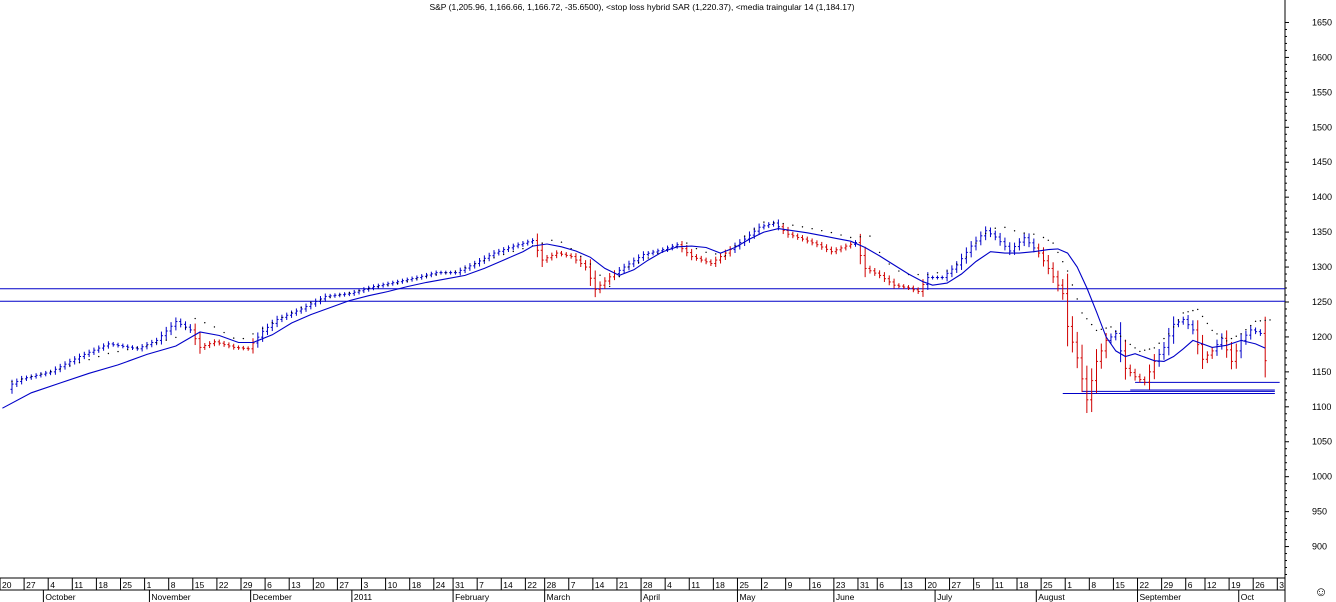 This screenshot has width=1336, height=602. Describe the element at coordinates (1212, 585) in the screenshot. I see `x-day-label: 12` at that location.